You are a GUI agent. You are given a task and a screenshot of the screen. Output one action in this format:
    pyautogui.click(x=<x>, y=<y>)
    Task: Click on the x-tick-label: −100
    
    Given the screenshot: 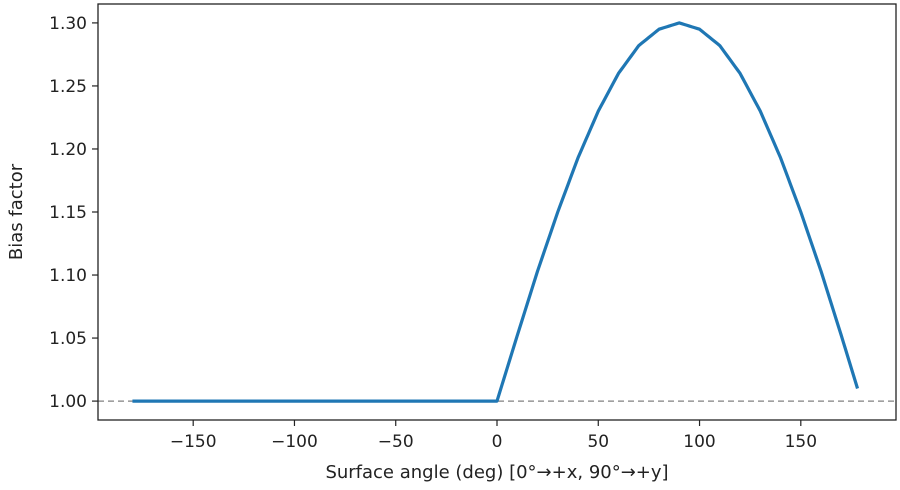 What is the action you would take?
    pyautogui.click(x=294, y=442)
    